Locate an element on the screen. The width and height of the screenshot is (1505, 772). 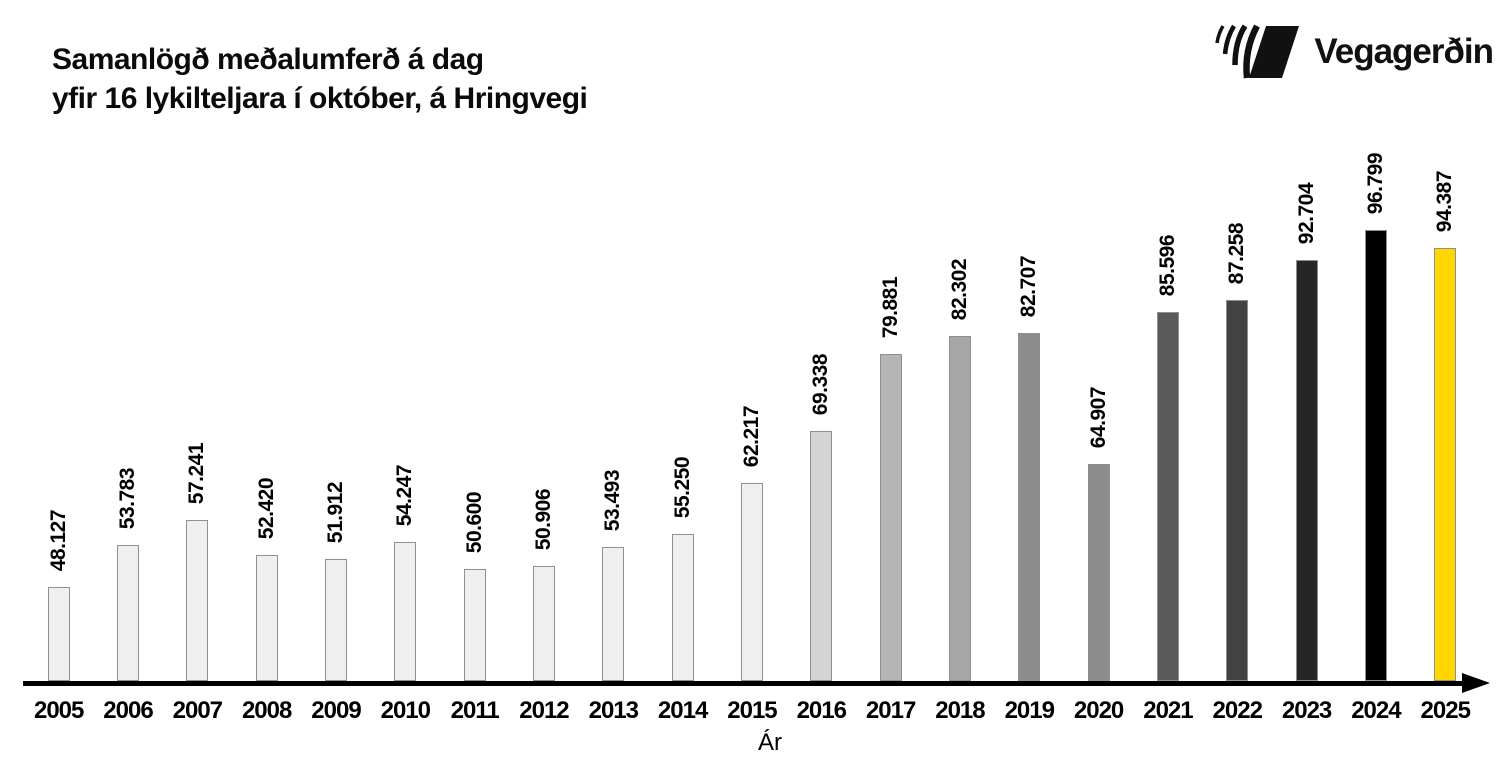
bar-column-2019: 82.707 is located at coordinates (1029, 405).